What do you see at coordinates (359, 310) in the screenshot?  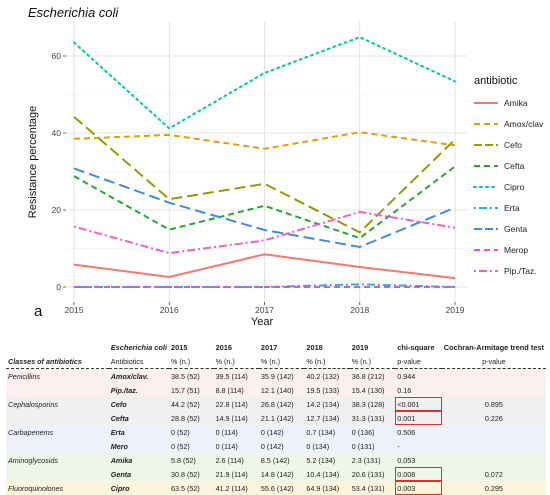 I see `x-tick-label: 2018` at bounding box center [359, 310].